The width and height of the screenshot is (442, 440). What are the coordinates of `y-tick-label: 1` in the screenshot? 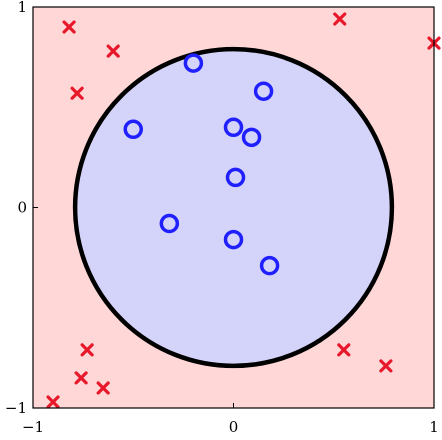 It's located at (22, 8).